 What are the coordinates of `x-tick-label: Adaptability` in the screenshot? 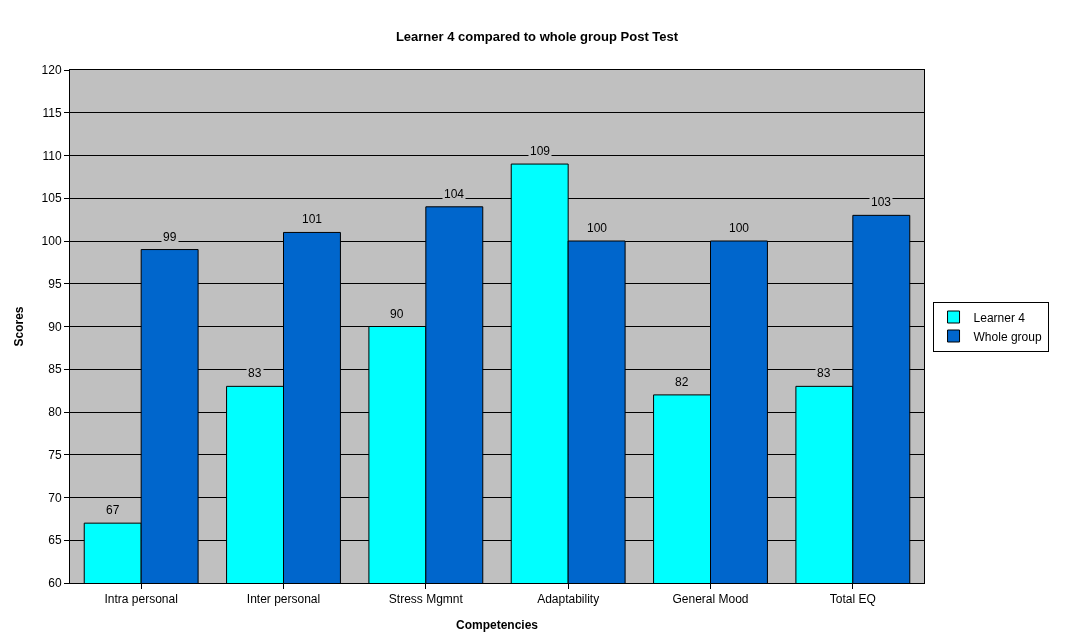 It's located at (568, 599).